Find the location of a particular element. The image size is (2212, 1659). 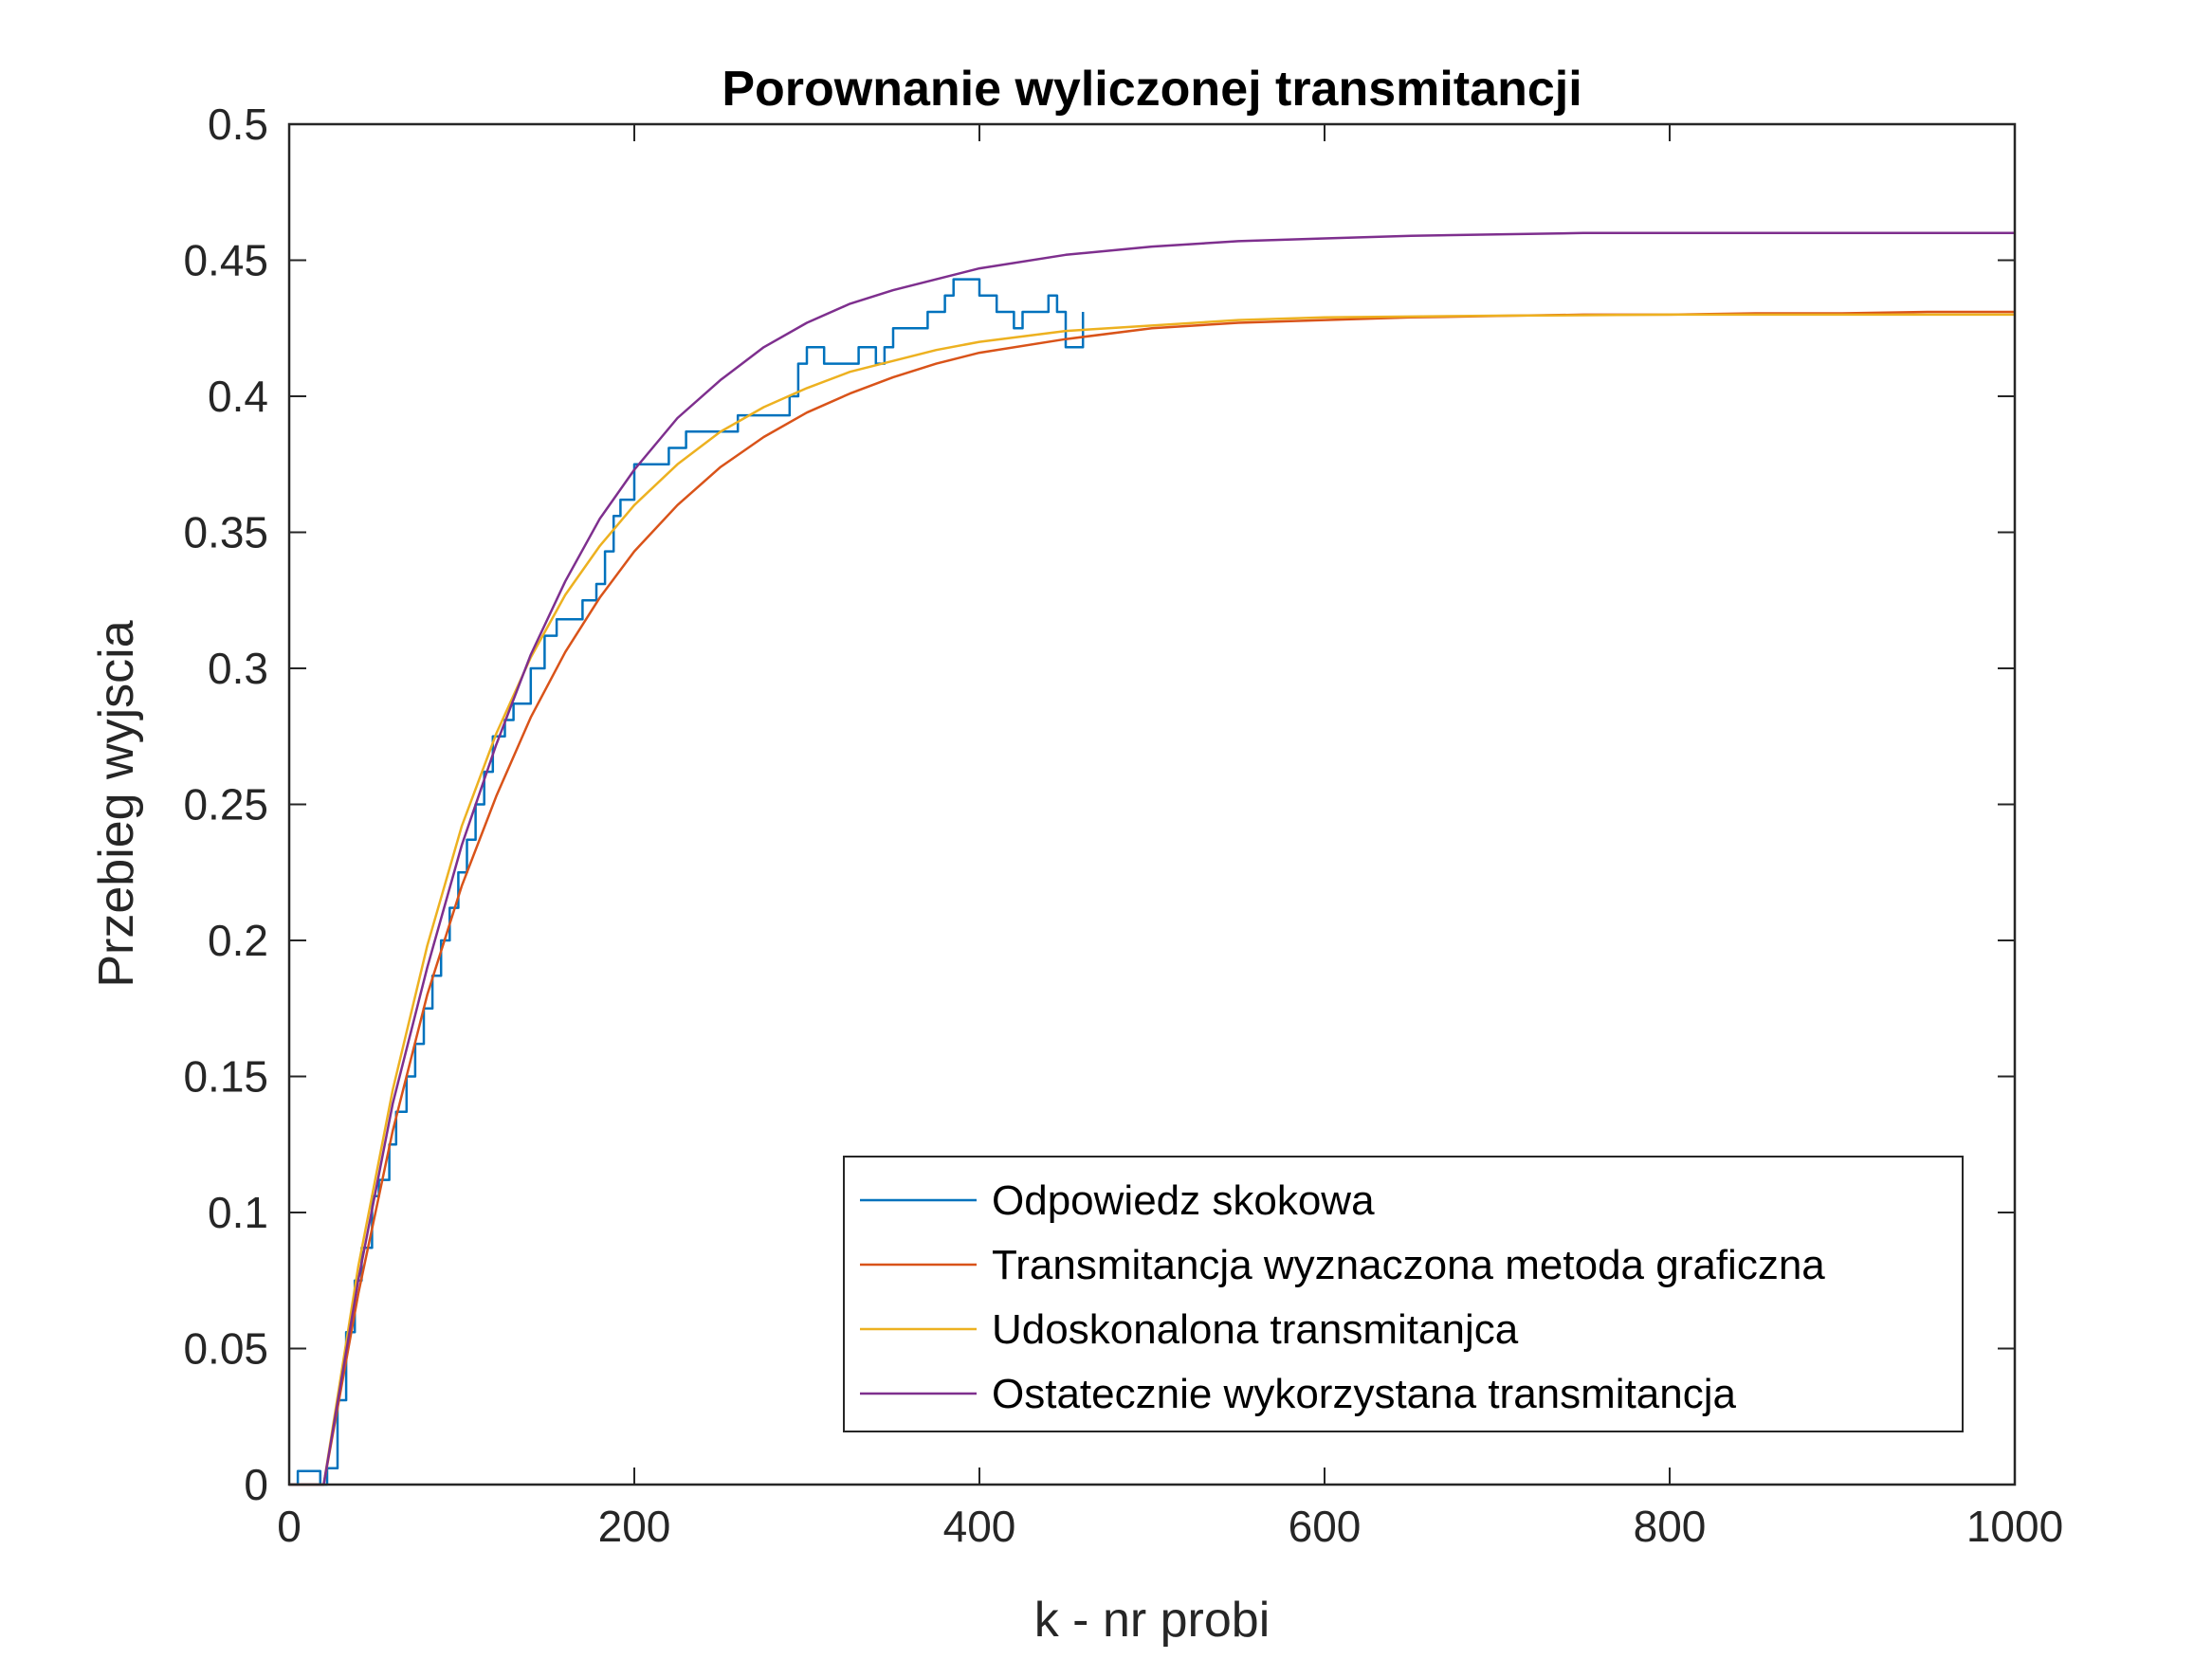

x-tick-label-1: 200 is located at coordinates (634, 1526).